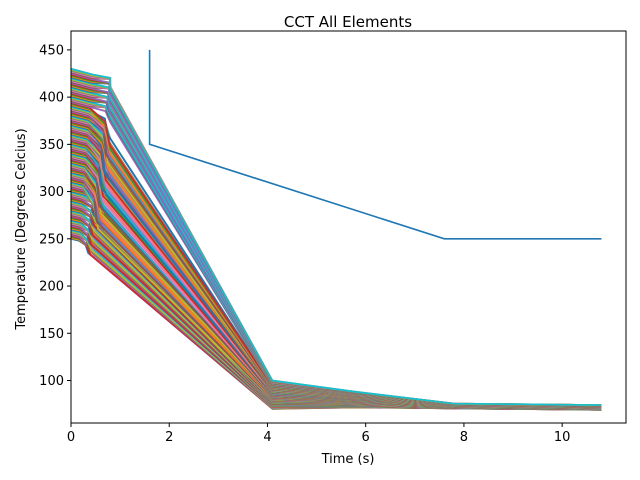 This screenshot has height=480, width=640. I want to click on y-tick-label: 200, so click(51, 287).